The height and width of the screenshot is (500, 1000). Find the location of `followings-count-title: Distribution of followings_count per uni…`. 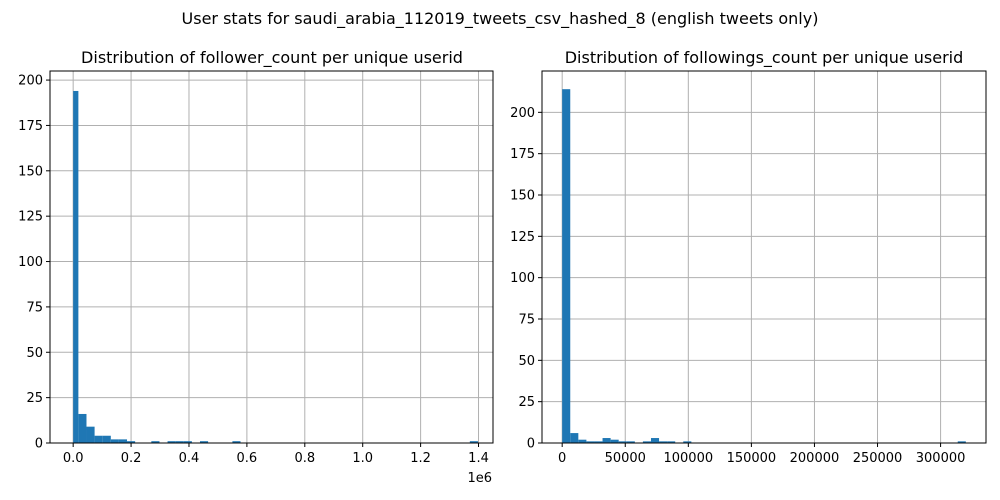

followings-count-title: Distribution of followings_count per uni… is located at coordinates (764, 58).